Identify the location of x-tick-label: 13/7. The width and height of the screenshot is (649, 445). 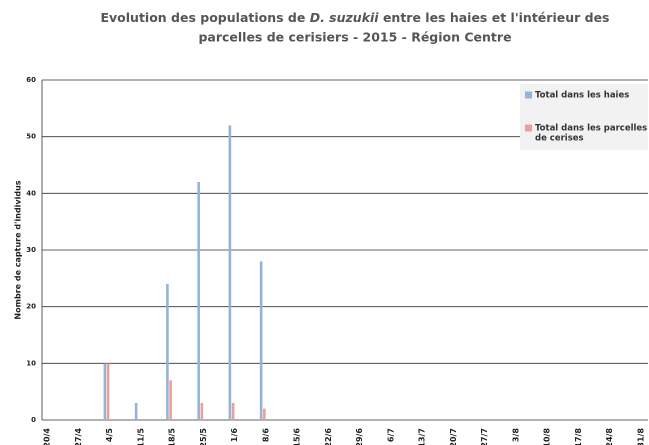
(422, 436).